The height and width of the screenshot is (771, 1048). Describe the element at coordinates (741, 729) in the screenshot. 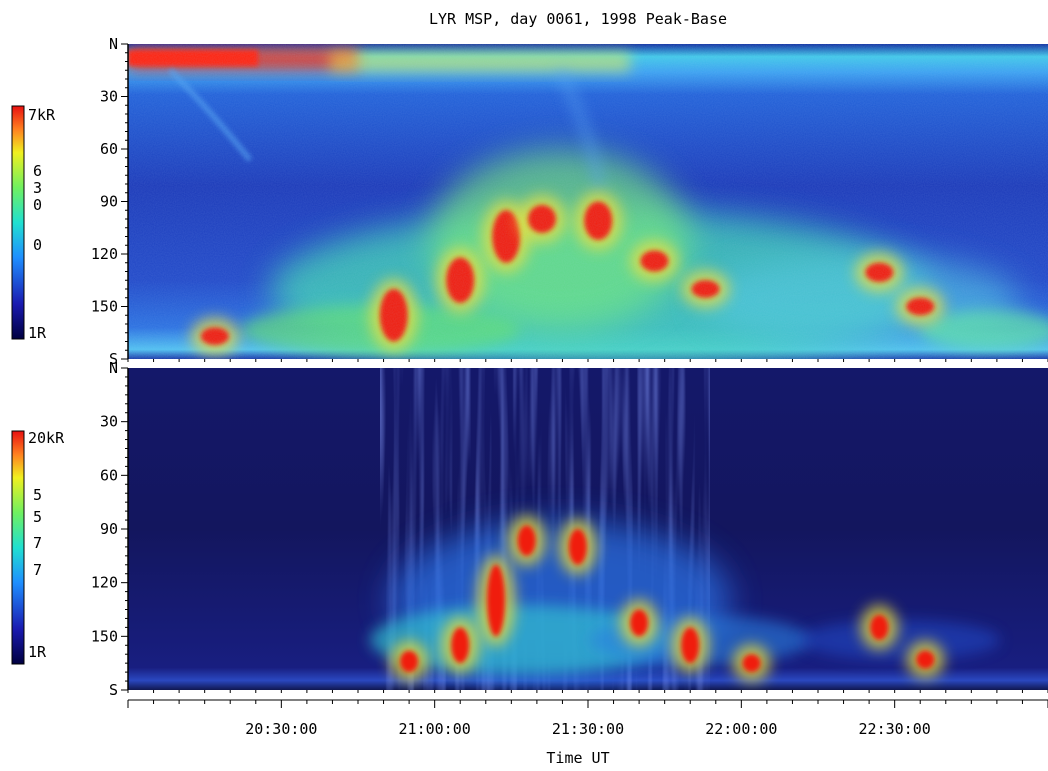

I see `x-tick-label: 22:00:00` at that location.